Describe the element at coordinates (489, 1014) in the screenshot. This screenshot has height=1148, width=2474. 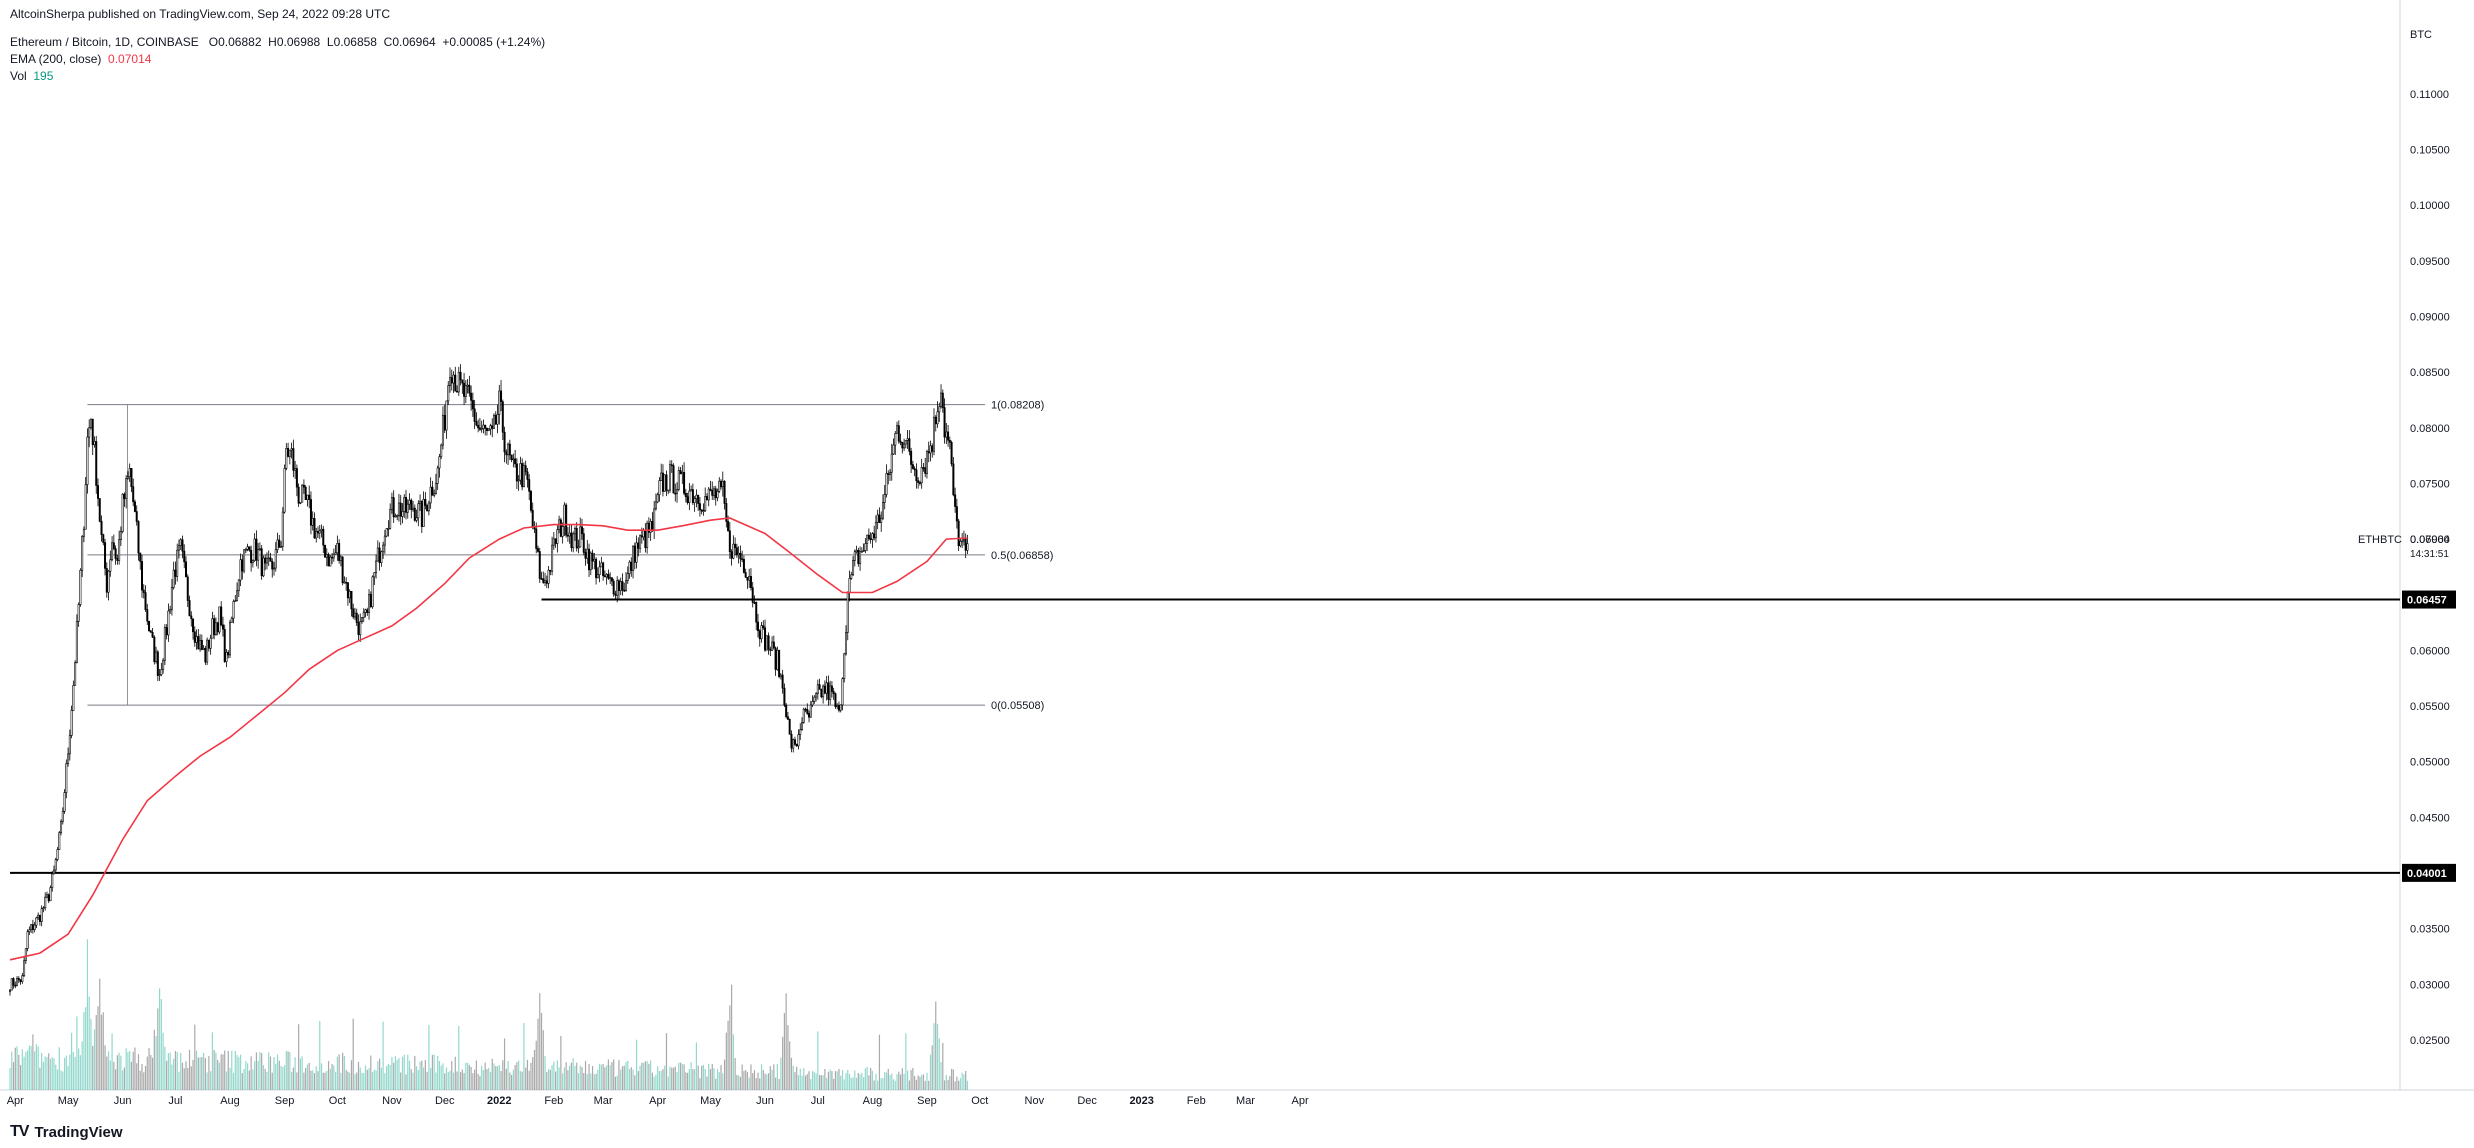
I see `volume-bars` at that location.